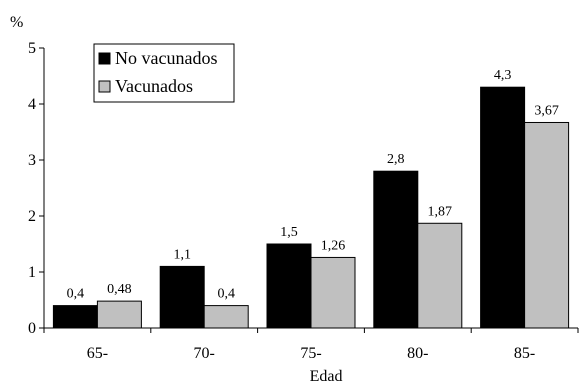 The width and height of the screenshot is (583, 383). I want to click on x-tick-label: 65-, so click(97, 353).